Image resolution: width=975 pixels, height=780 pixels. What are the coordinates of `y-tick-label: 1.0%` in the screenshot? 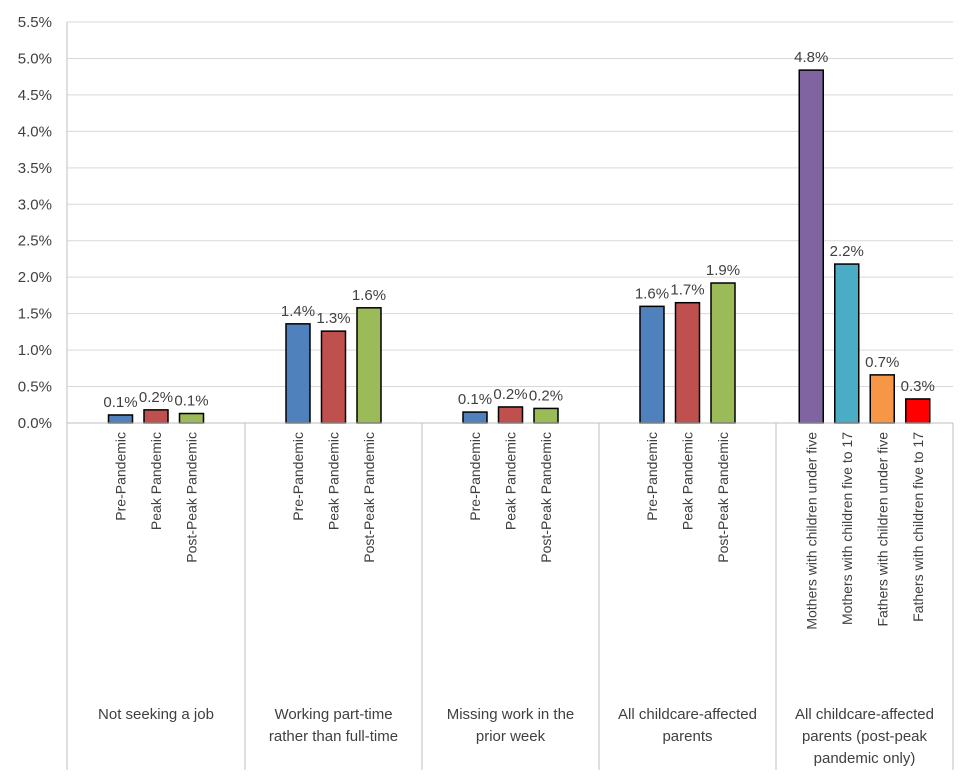 It's located at (35, 350).